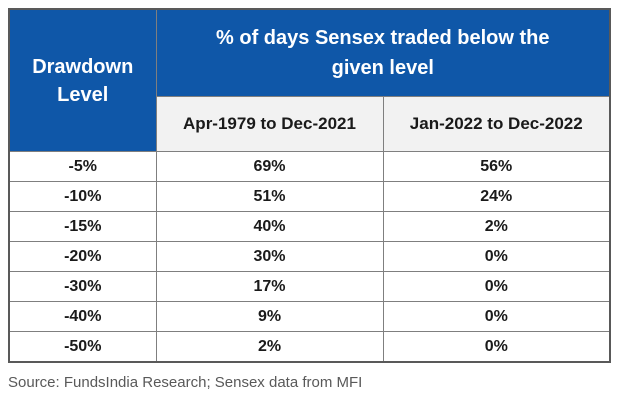  I want to click on value-cell-period1: 30%, so click(269, 256).